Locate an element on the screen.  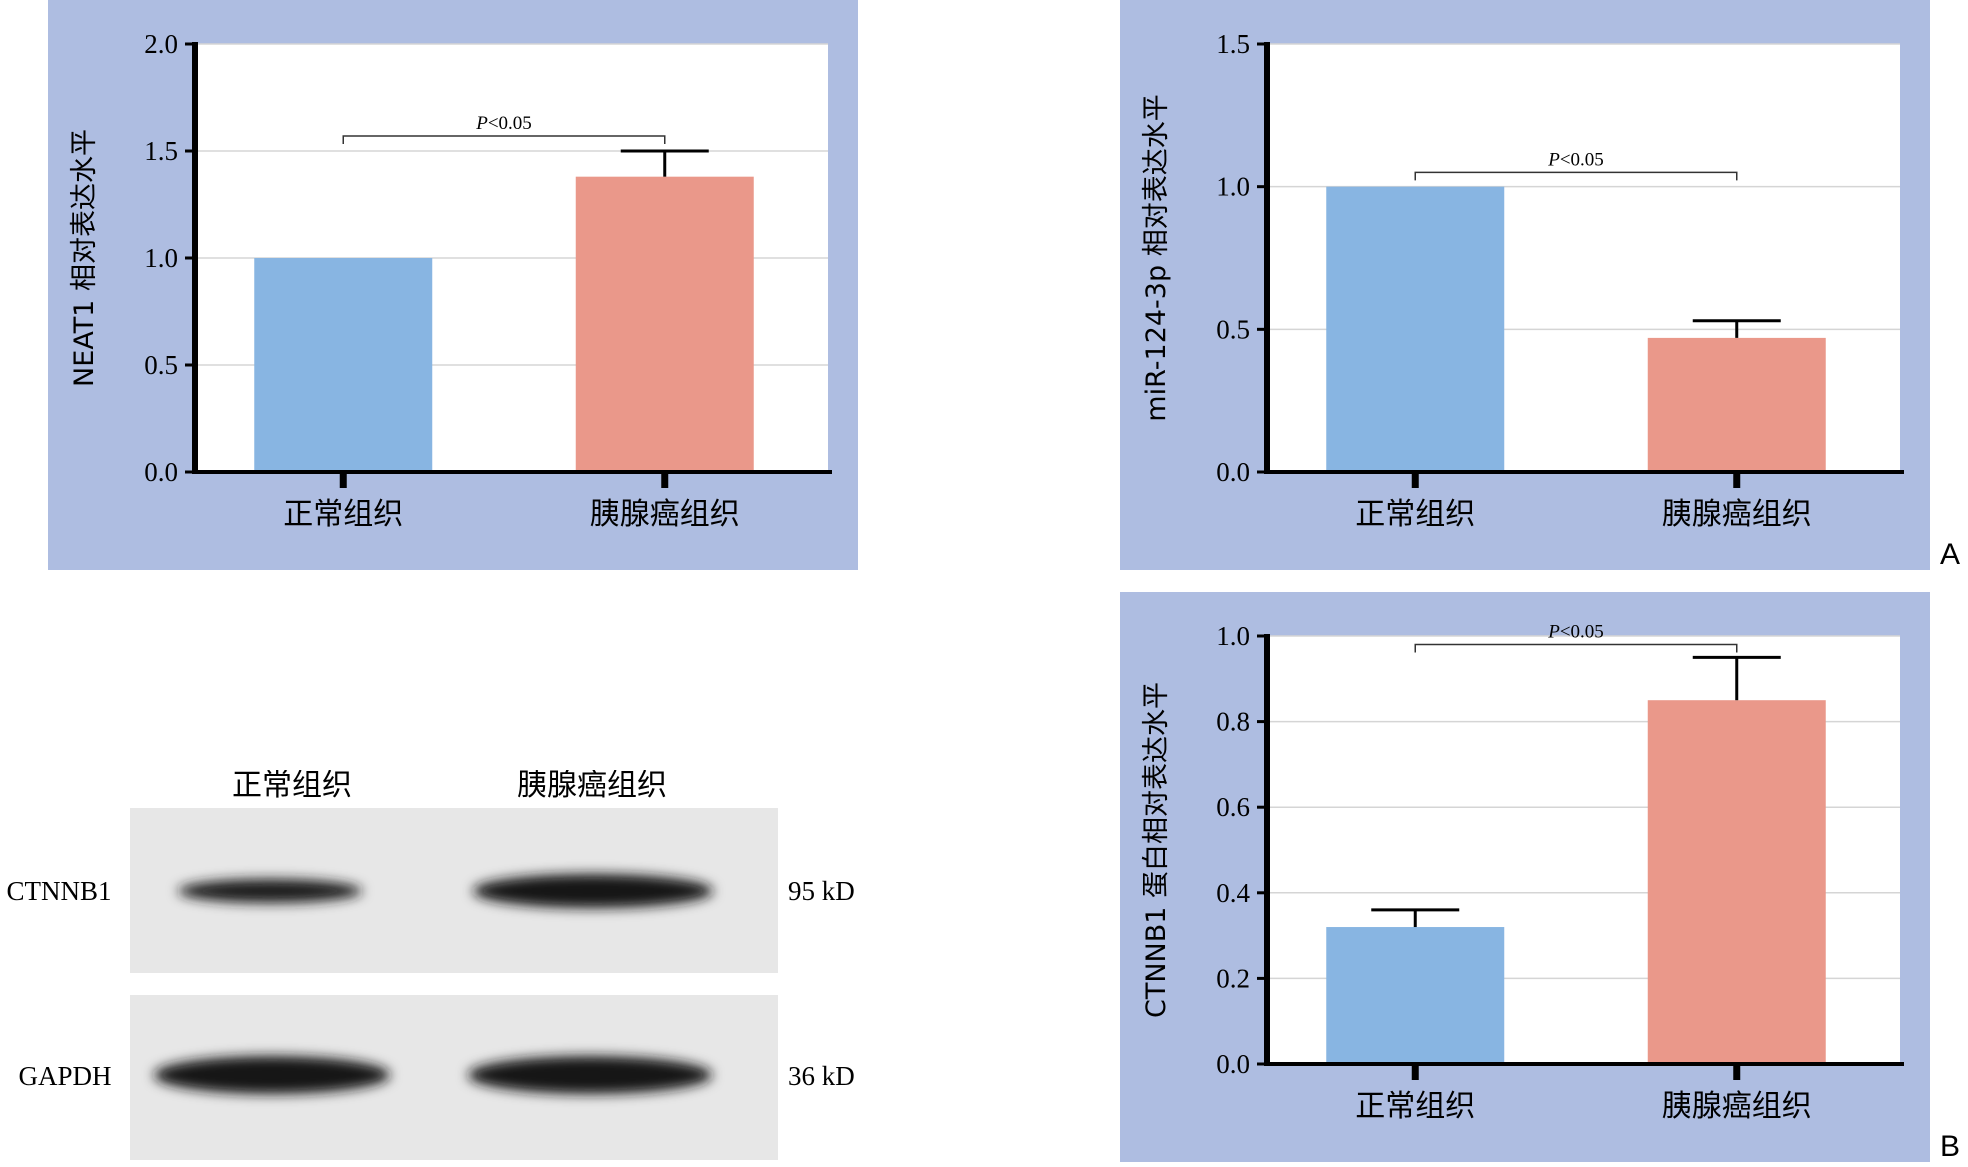
protein-label-gapdh: GAPDH is located at coordinates (64, 1076).